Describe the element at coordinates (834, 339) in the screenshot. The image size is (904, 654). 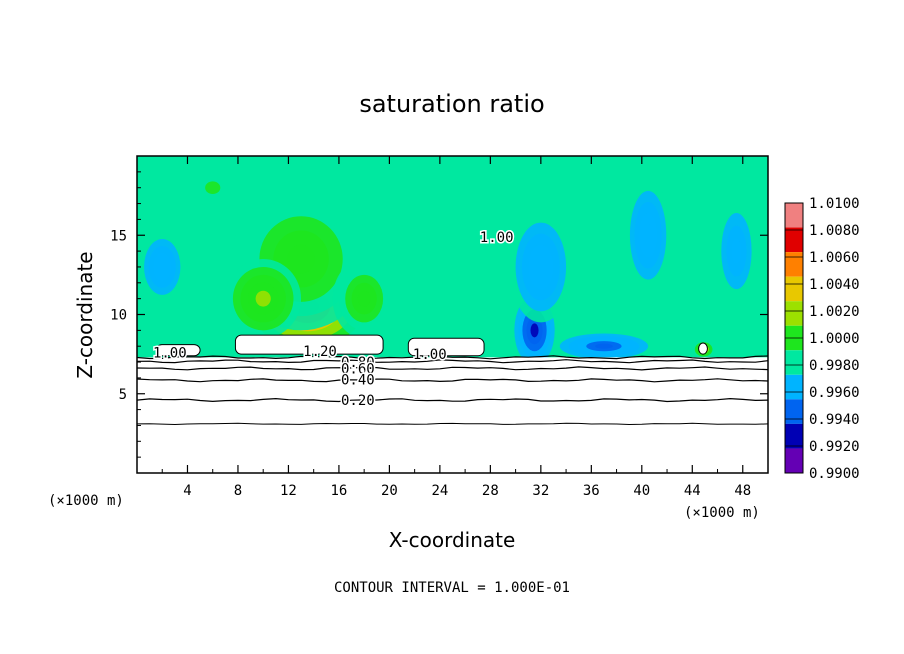
I see `colorbar-label: 1.0000` at that location.